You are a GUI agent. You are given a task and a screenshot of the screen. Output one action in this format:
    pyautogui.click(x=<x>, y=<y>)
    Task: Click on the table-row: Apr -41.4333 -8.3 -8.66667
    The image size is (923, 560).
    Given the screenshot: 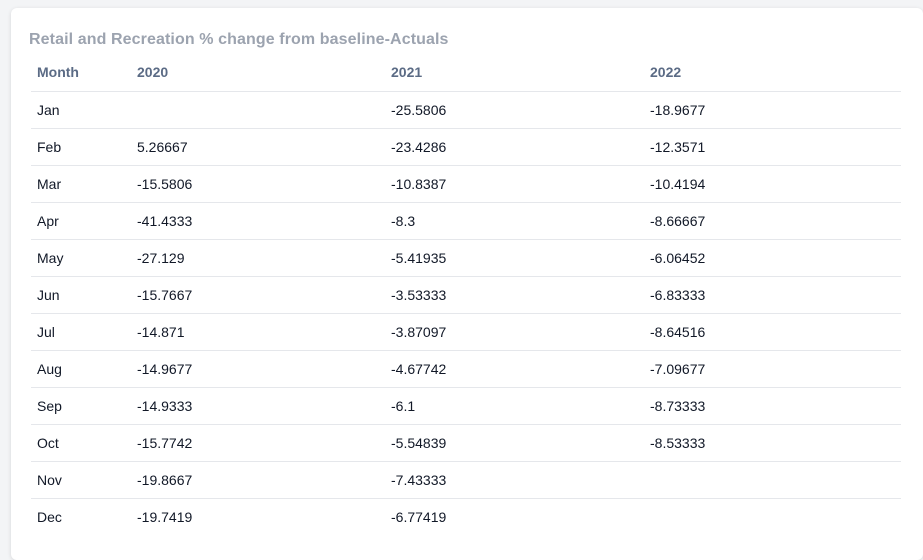 What is the action you would take?
    pyautogui.click(x=466, y=221)
    